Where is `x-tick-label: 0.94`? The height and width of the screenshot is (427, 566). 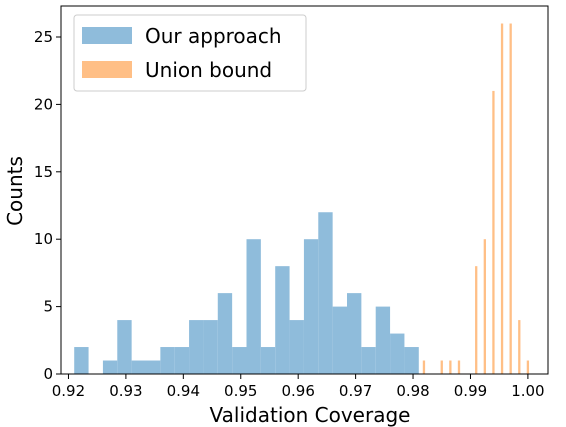
x-tick-label: 0.94 is located at coordinates (183, 391).